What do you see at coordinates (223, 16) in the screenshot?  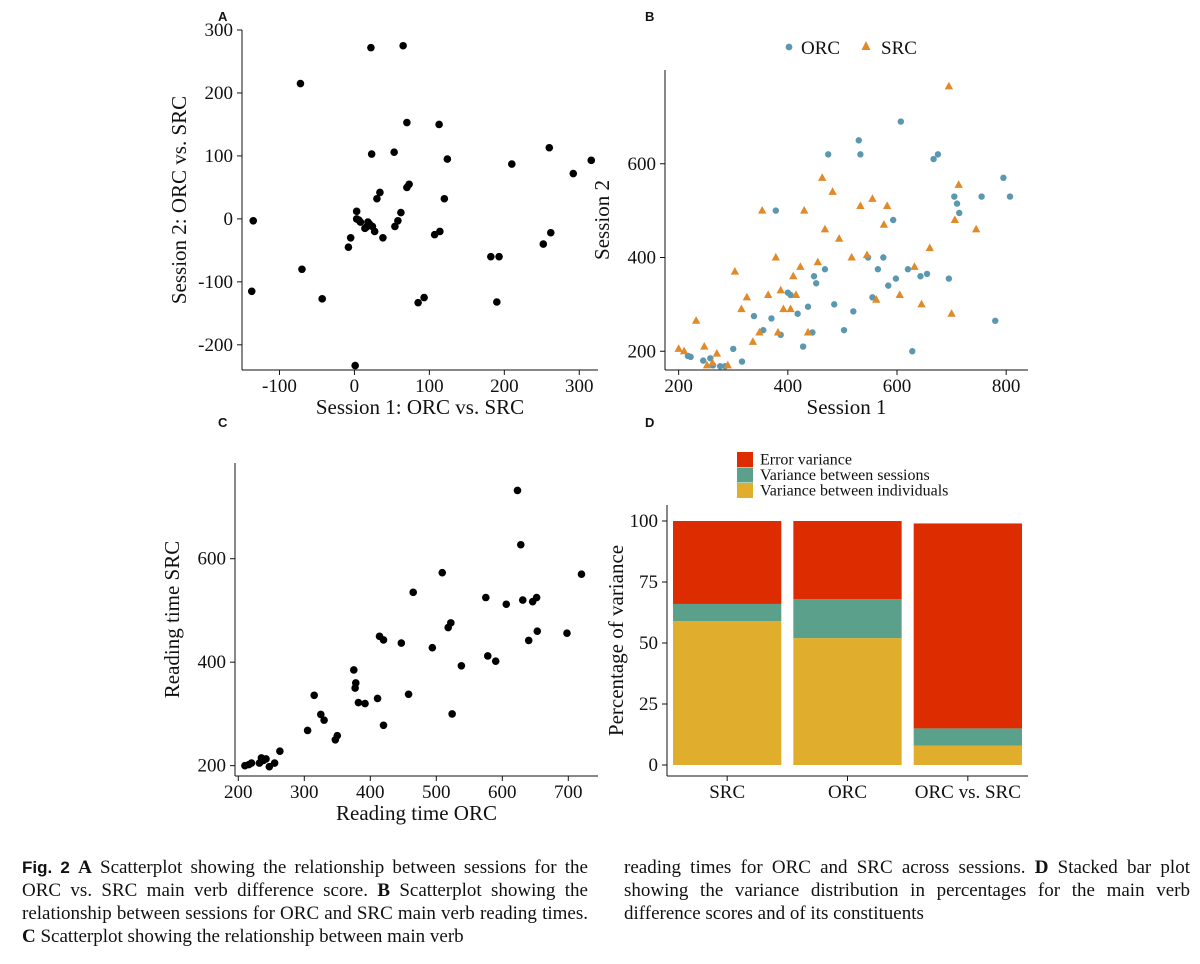 I see `panel-letter-a: A` at bounding box center [223, 16].